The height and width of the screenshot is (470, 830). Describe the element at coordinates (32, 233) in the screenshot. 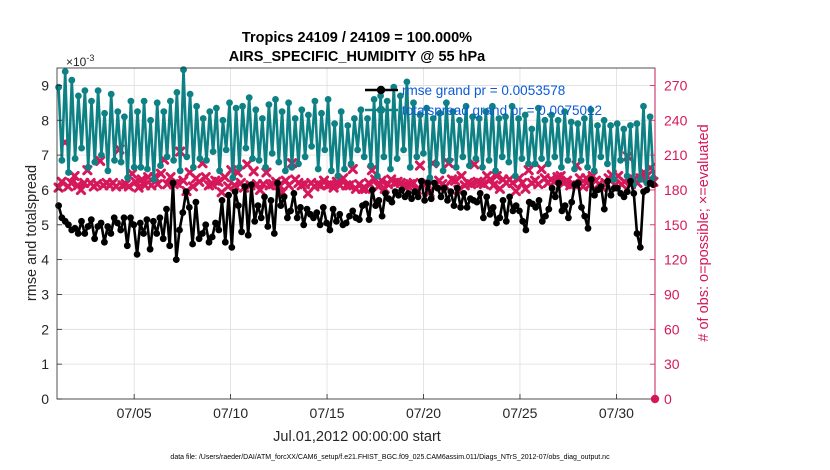

I see `y-axis-label: rmse and totalspread` at that location.